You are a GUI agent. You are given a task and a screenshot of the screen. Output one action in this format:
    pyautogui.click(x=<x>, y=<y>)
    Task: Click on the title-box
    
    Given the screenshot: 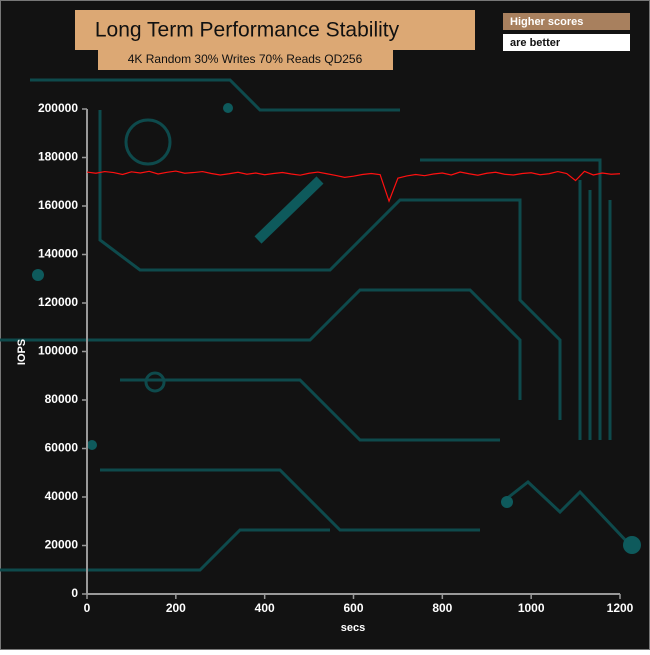 What is the action you would take?
    pyautogui.click(x=275, y=30)
    